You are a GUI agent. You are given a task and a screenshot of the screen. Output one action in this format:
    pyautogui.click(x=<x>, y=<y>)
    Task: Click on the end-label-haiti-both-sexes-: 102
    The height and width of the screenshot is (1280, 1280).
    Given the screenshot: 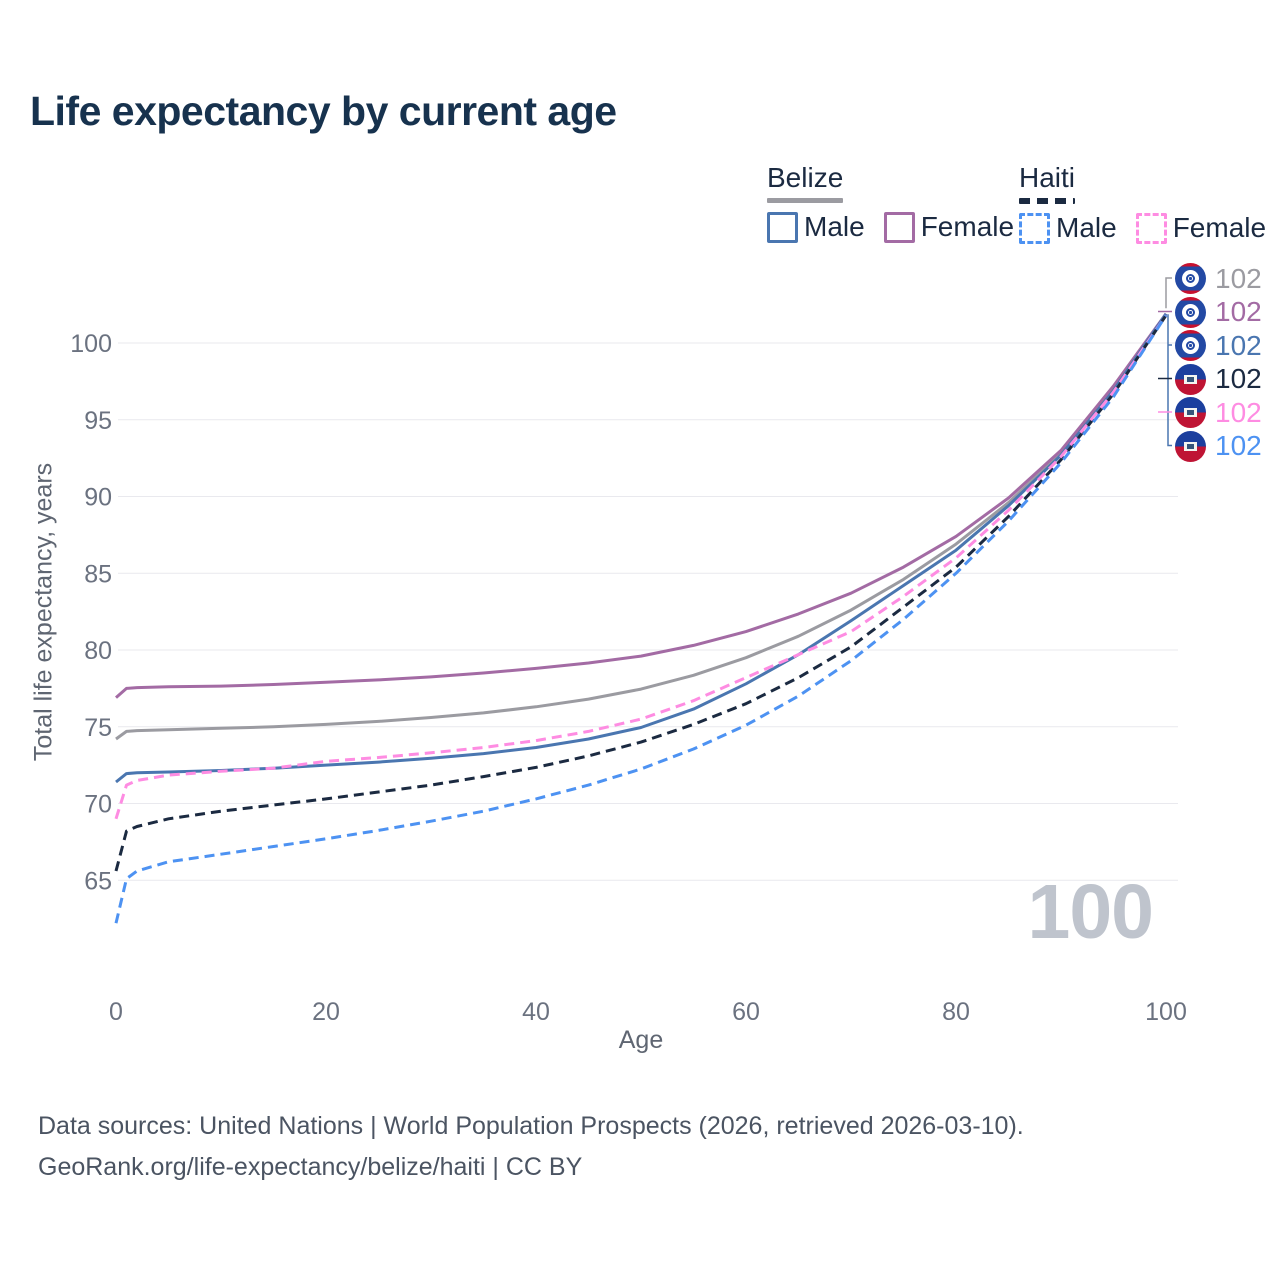 What is the action you would take?
    pyautogui.click(x=1218, y=379)
    